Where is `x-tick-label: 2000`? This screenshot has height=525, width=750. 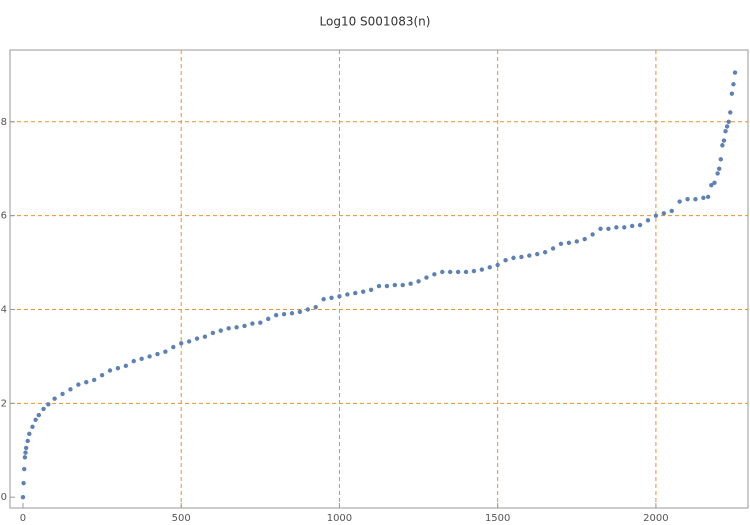 x-tick-label: 2000 is located at coordinates (655, 518).